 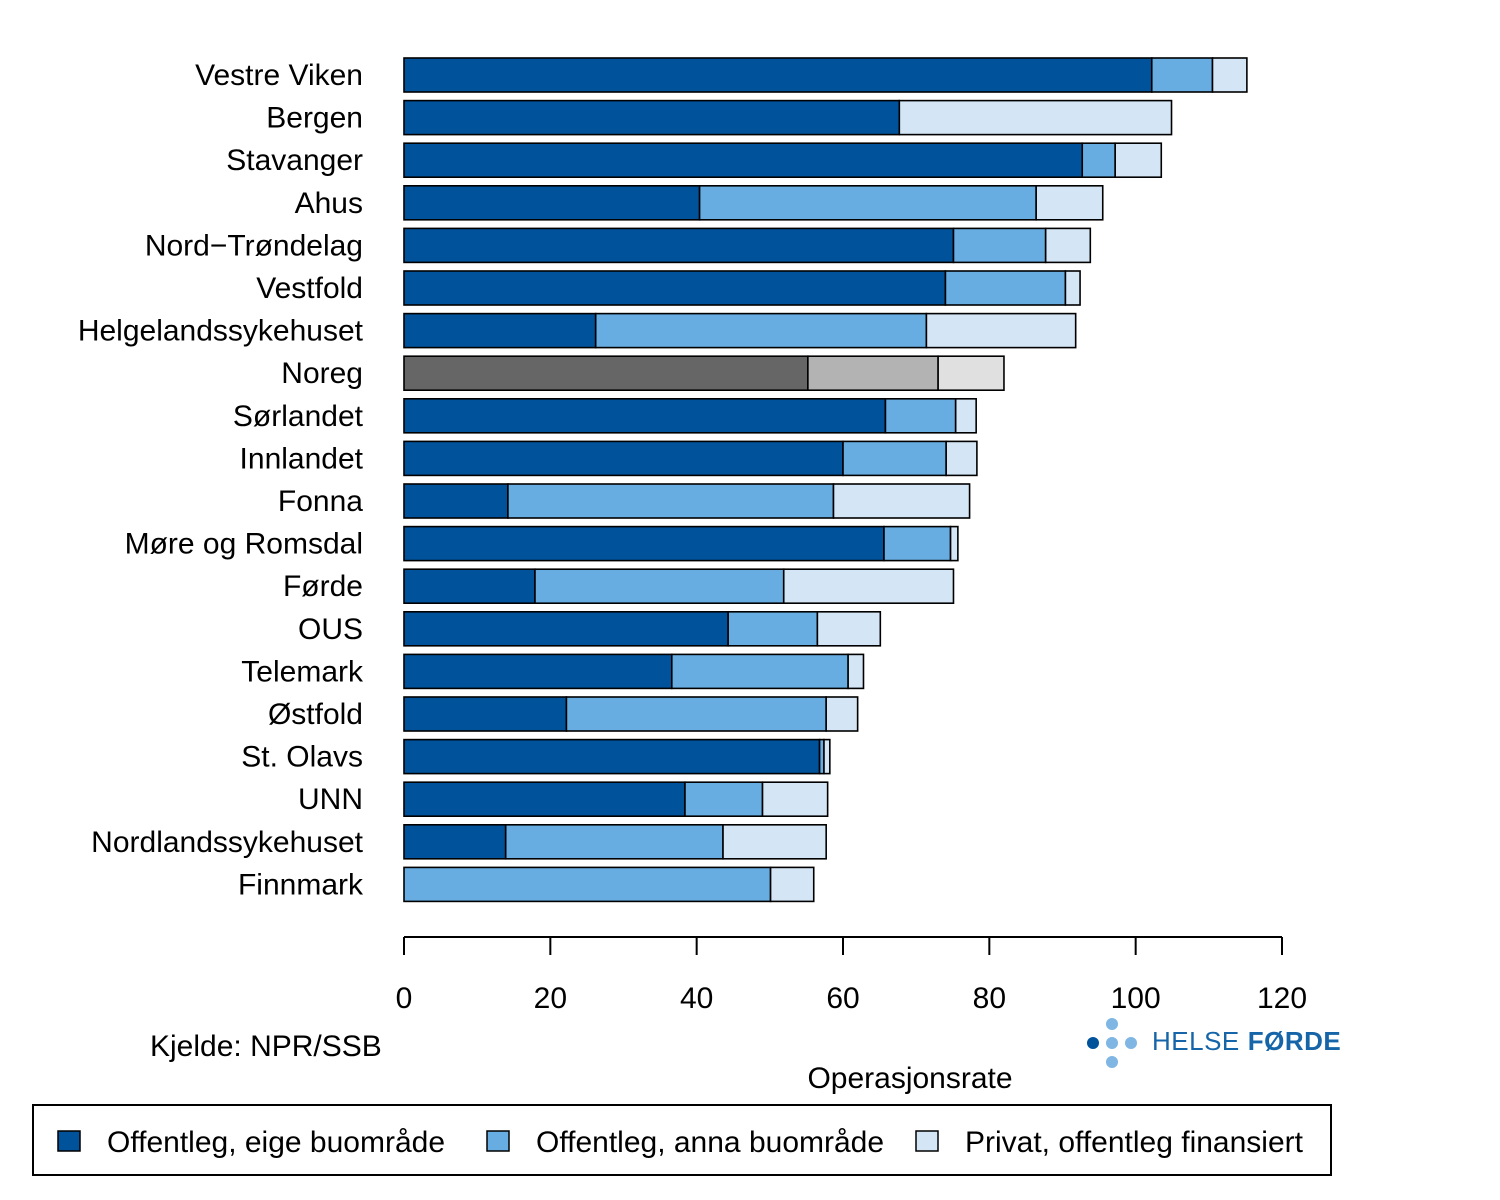 I want to click on legend-swatch-anna, so click(x=498, y=1141).